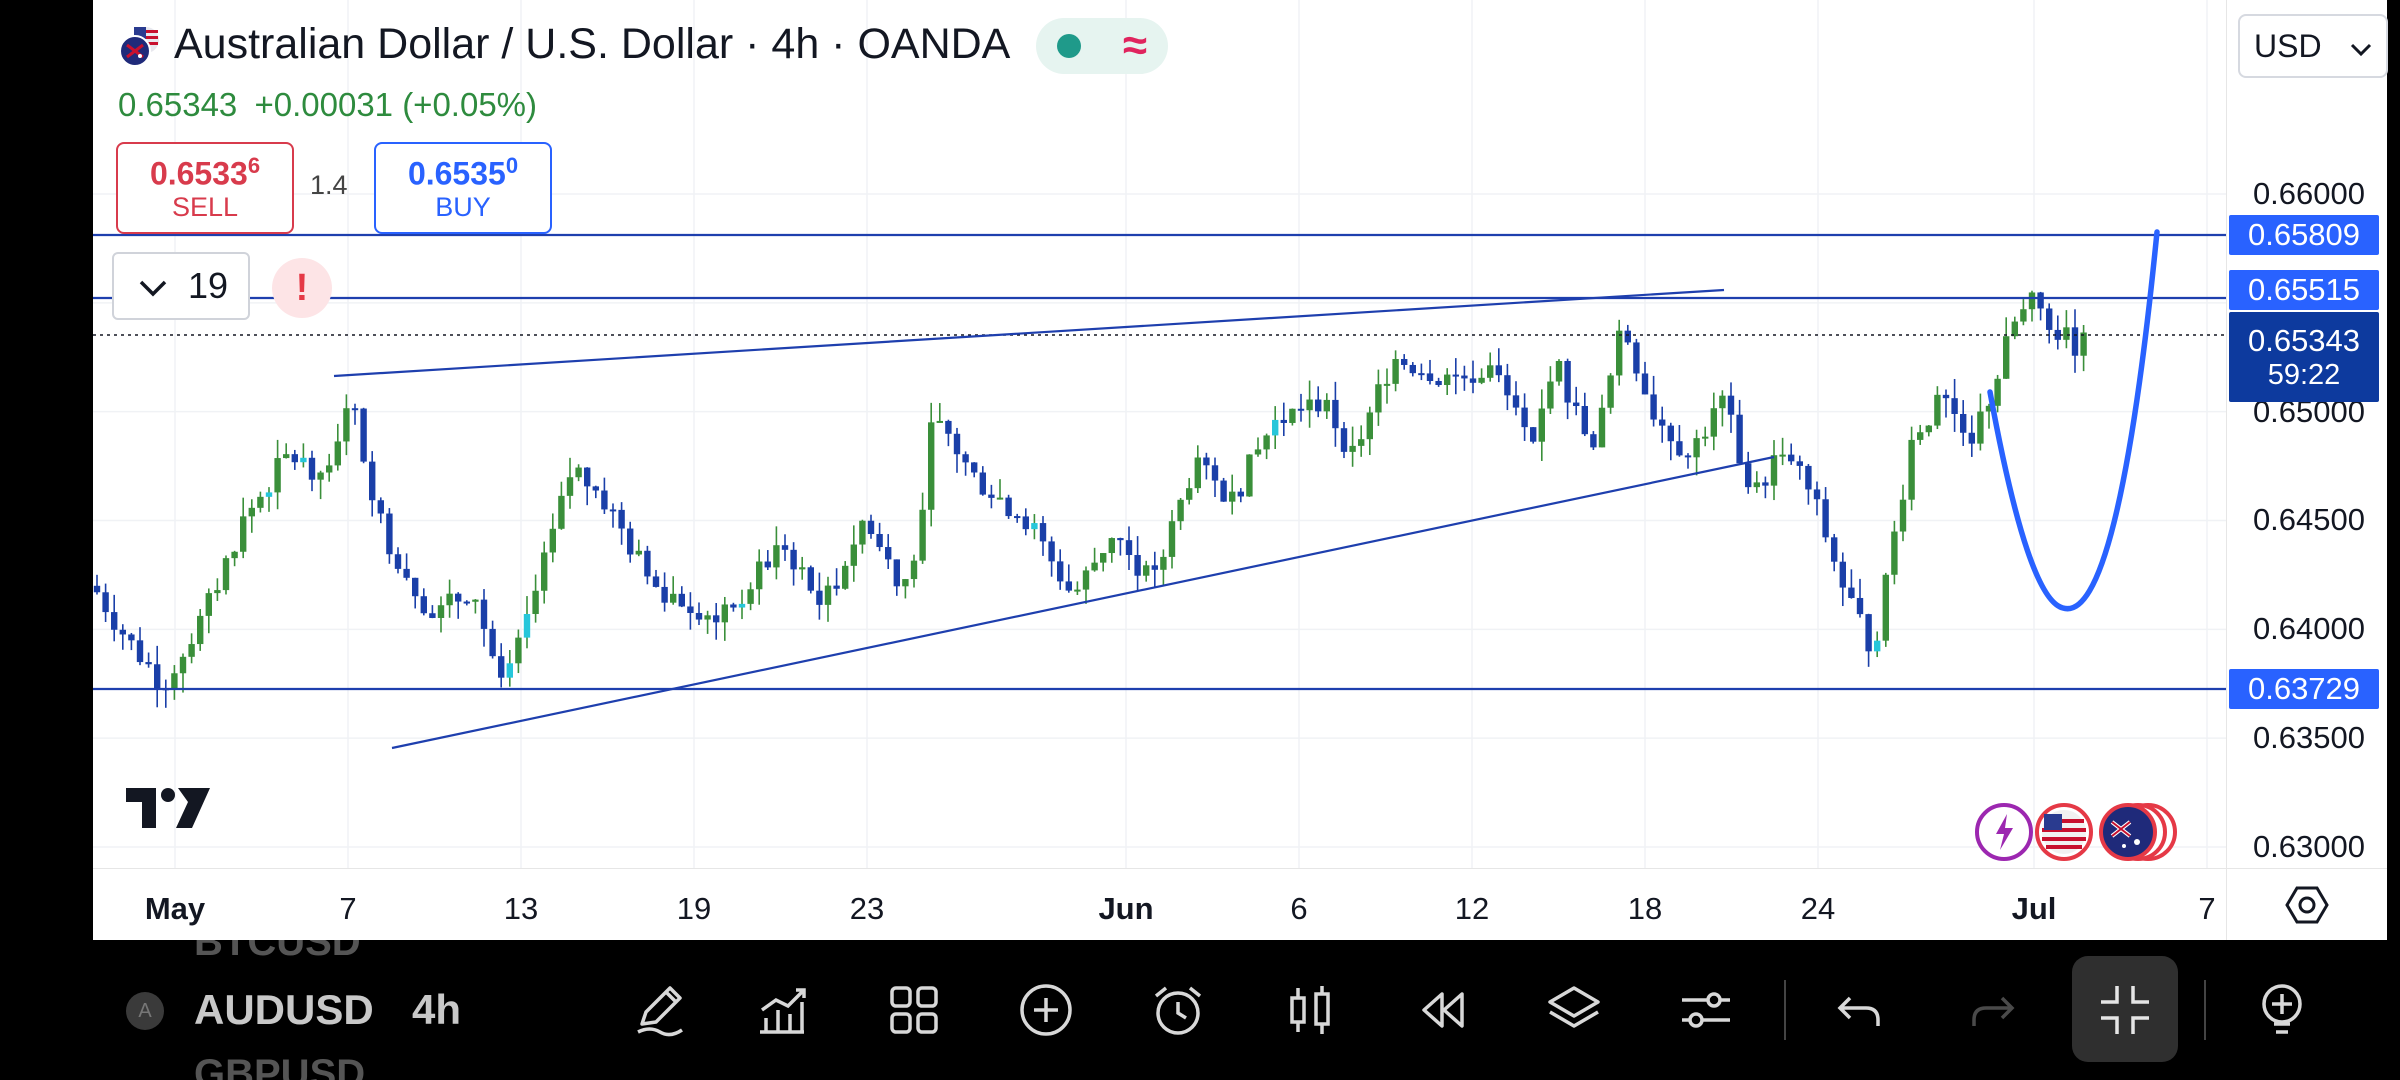 This screenshot has height=1080, width=2400. What do you see at coordinates (205, 207) in the screenshot?
I see `sell-label: SELL` at bounding box center [205, 207].